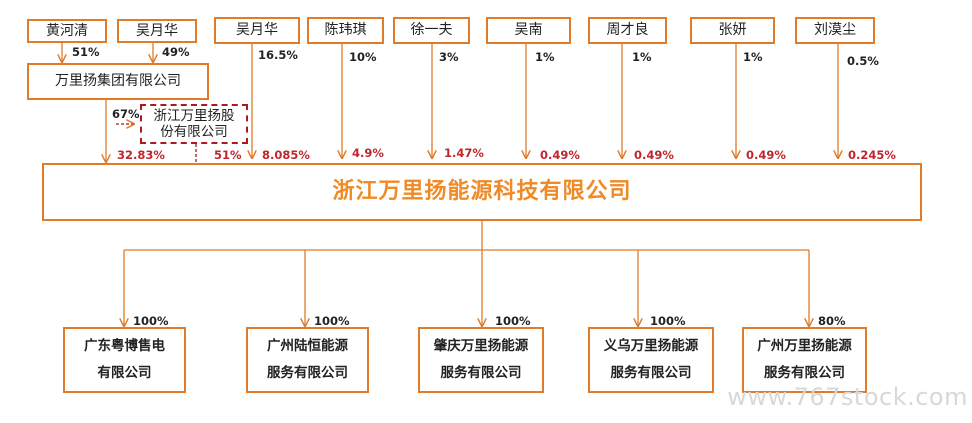 Image resolution: width=972 pixels, height=423 pixels. I want to click on eff-chenwq: 4.9%, so click(368, 153).